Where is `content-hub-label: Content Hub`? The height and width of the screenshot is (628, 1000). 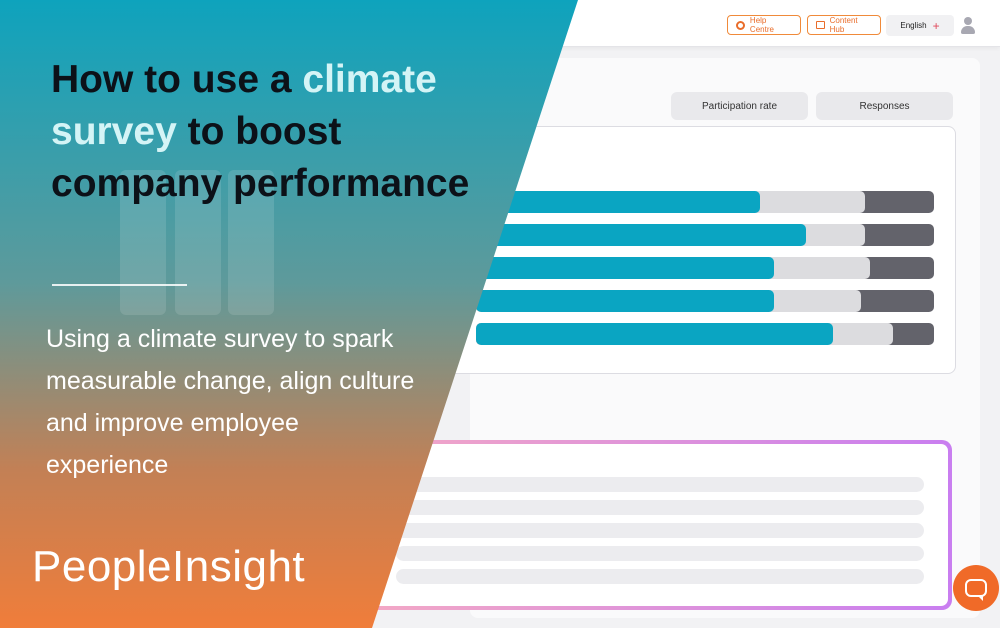 content-hub-label: Content Hub is located at coordinates (843, 25).